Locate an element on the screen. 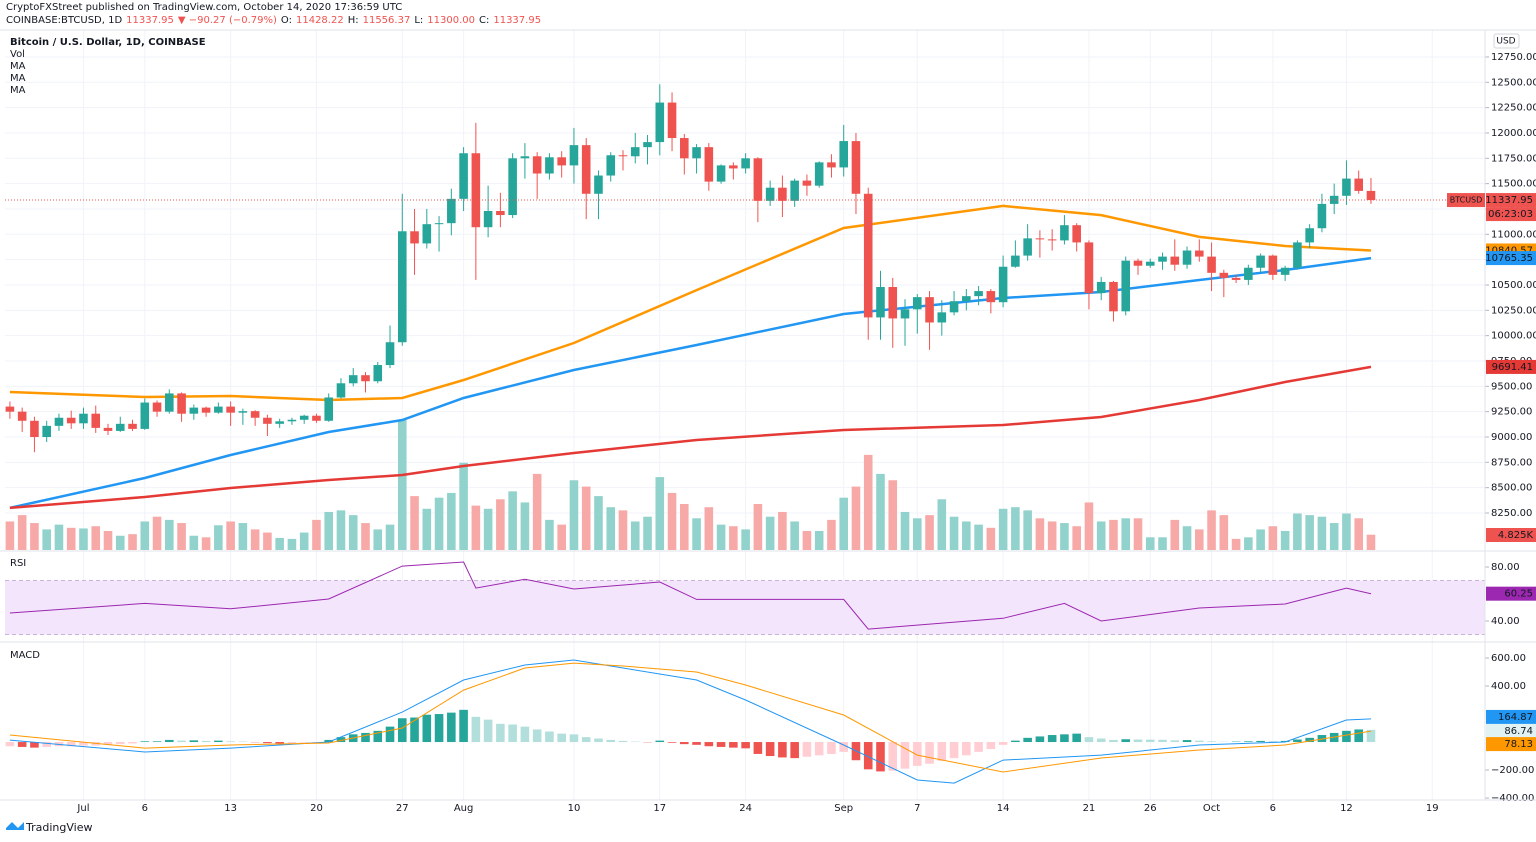  x-tick-label: 17 is located at coordinates (659, 808).